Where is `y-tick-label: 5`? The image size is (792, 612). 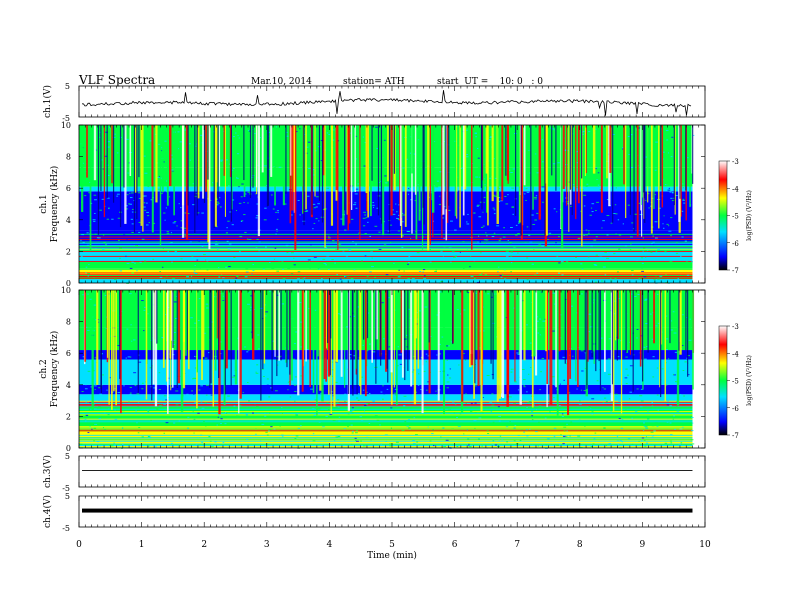 y-tick-label: 5 is located at coordinates (67, 86).